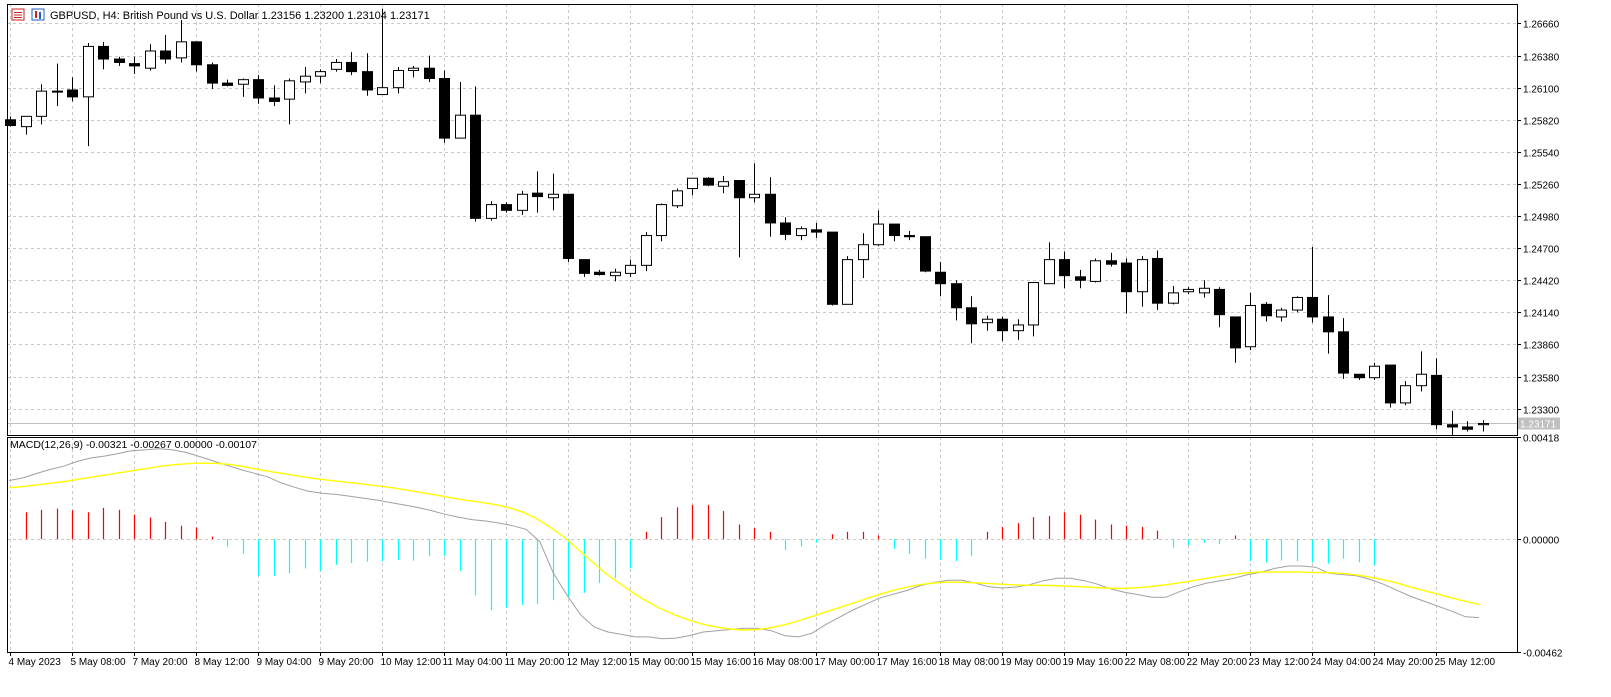  I want to click on chart-menu-icon, so click(18, 14).